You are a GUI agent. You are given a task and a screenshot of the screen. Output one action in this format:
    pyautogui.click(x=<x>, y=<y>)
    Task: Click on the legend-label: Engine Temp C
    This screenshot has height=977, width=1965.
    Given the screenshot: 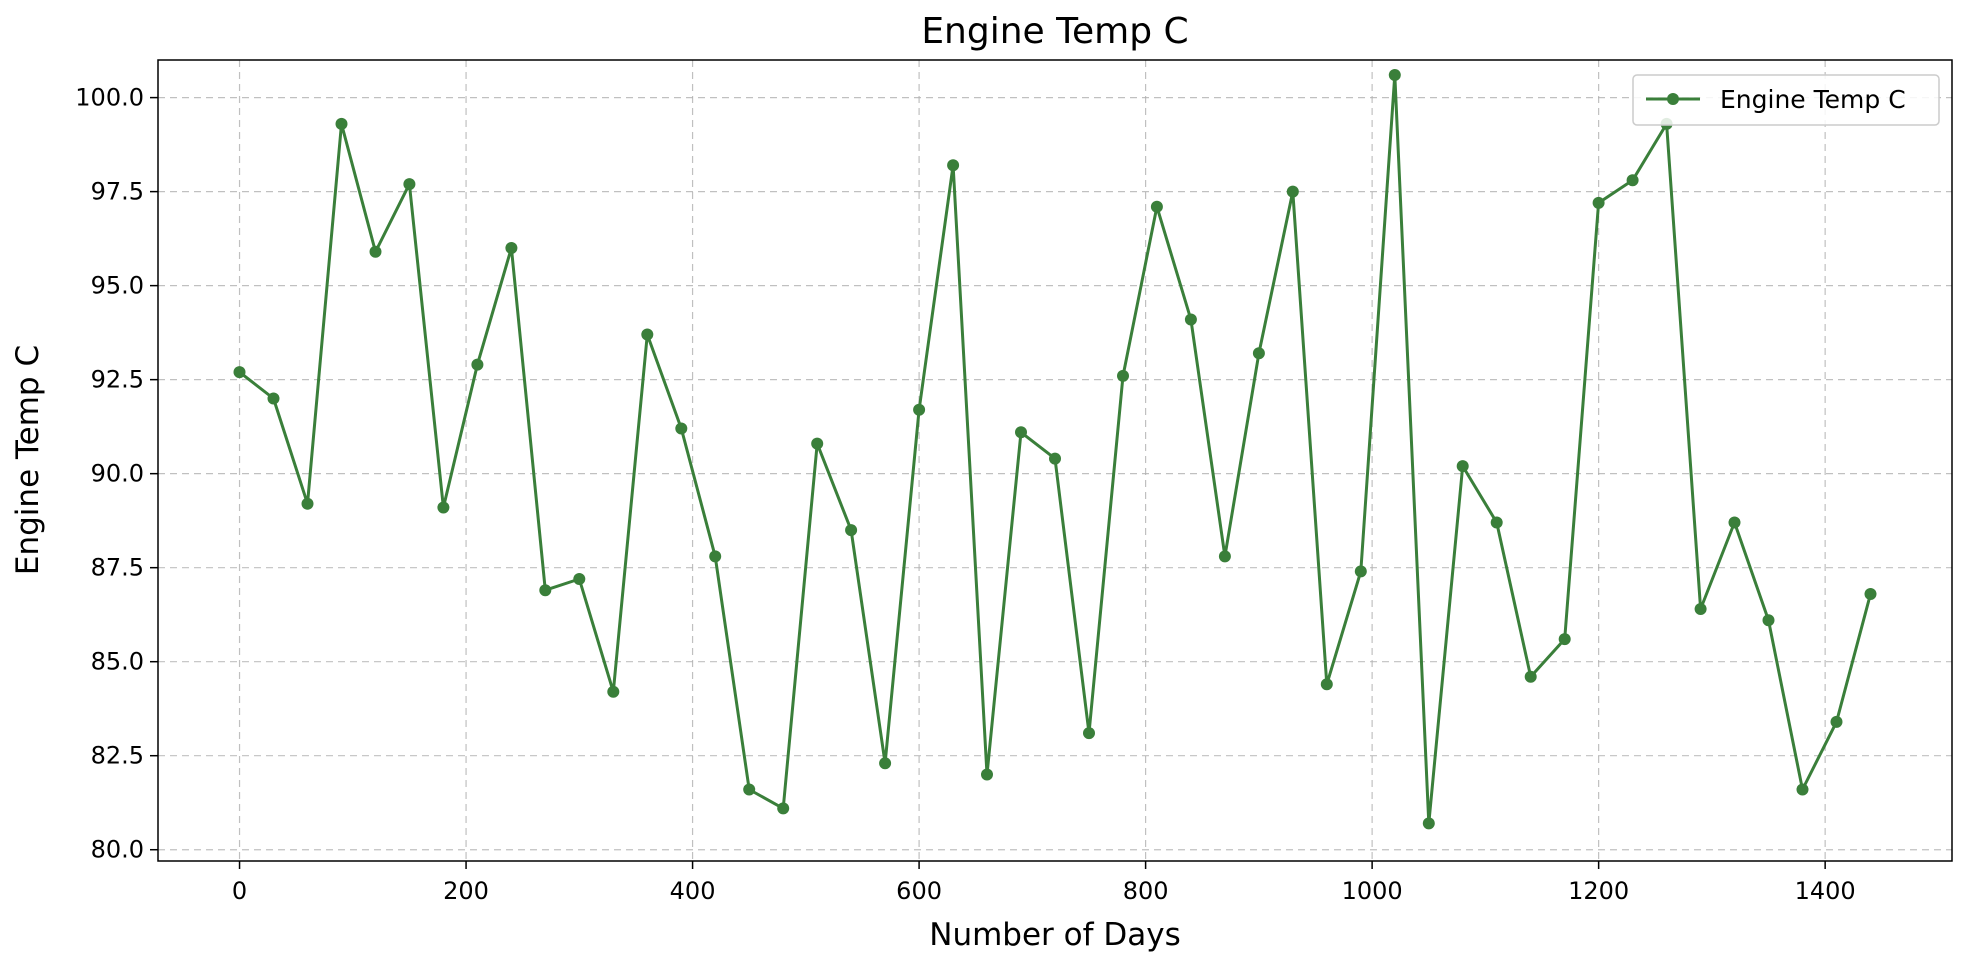 What is the action you would take?
    pyautogui.click(x=1813, y=99)
    